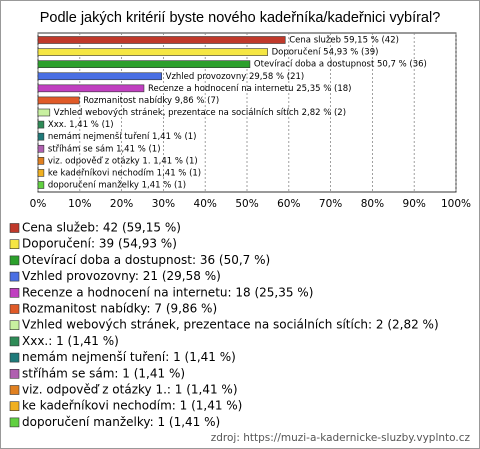 The image size is (480, 449). What do you see at coordinates (101, 228) in the screenshot?
I see `legend-label: Cena služeb: 42 (59,15 %)` at bounding box center [101, 228].